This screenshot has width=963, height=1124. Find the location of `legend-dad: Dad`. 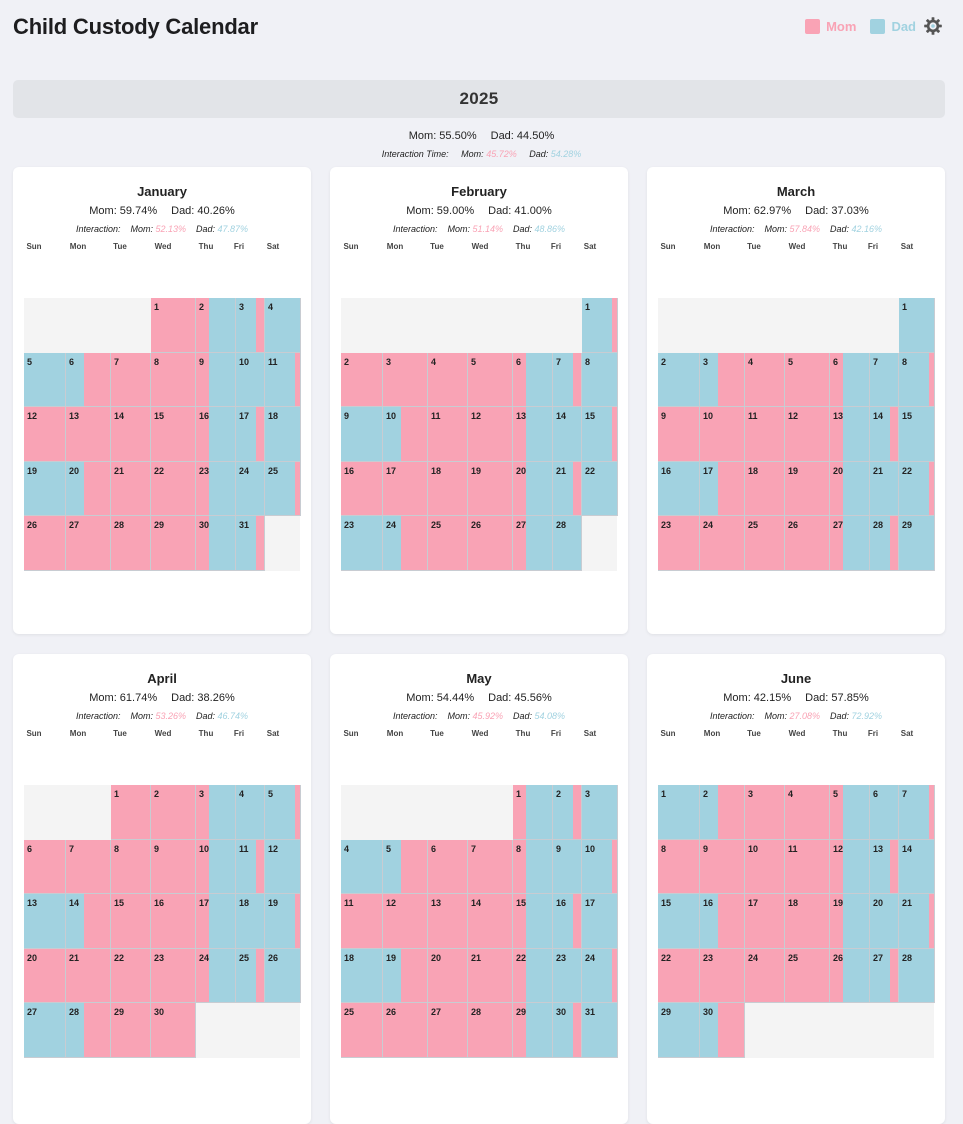

legend-dad: Dad is located at coordinates (893, 26).